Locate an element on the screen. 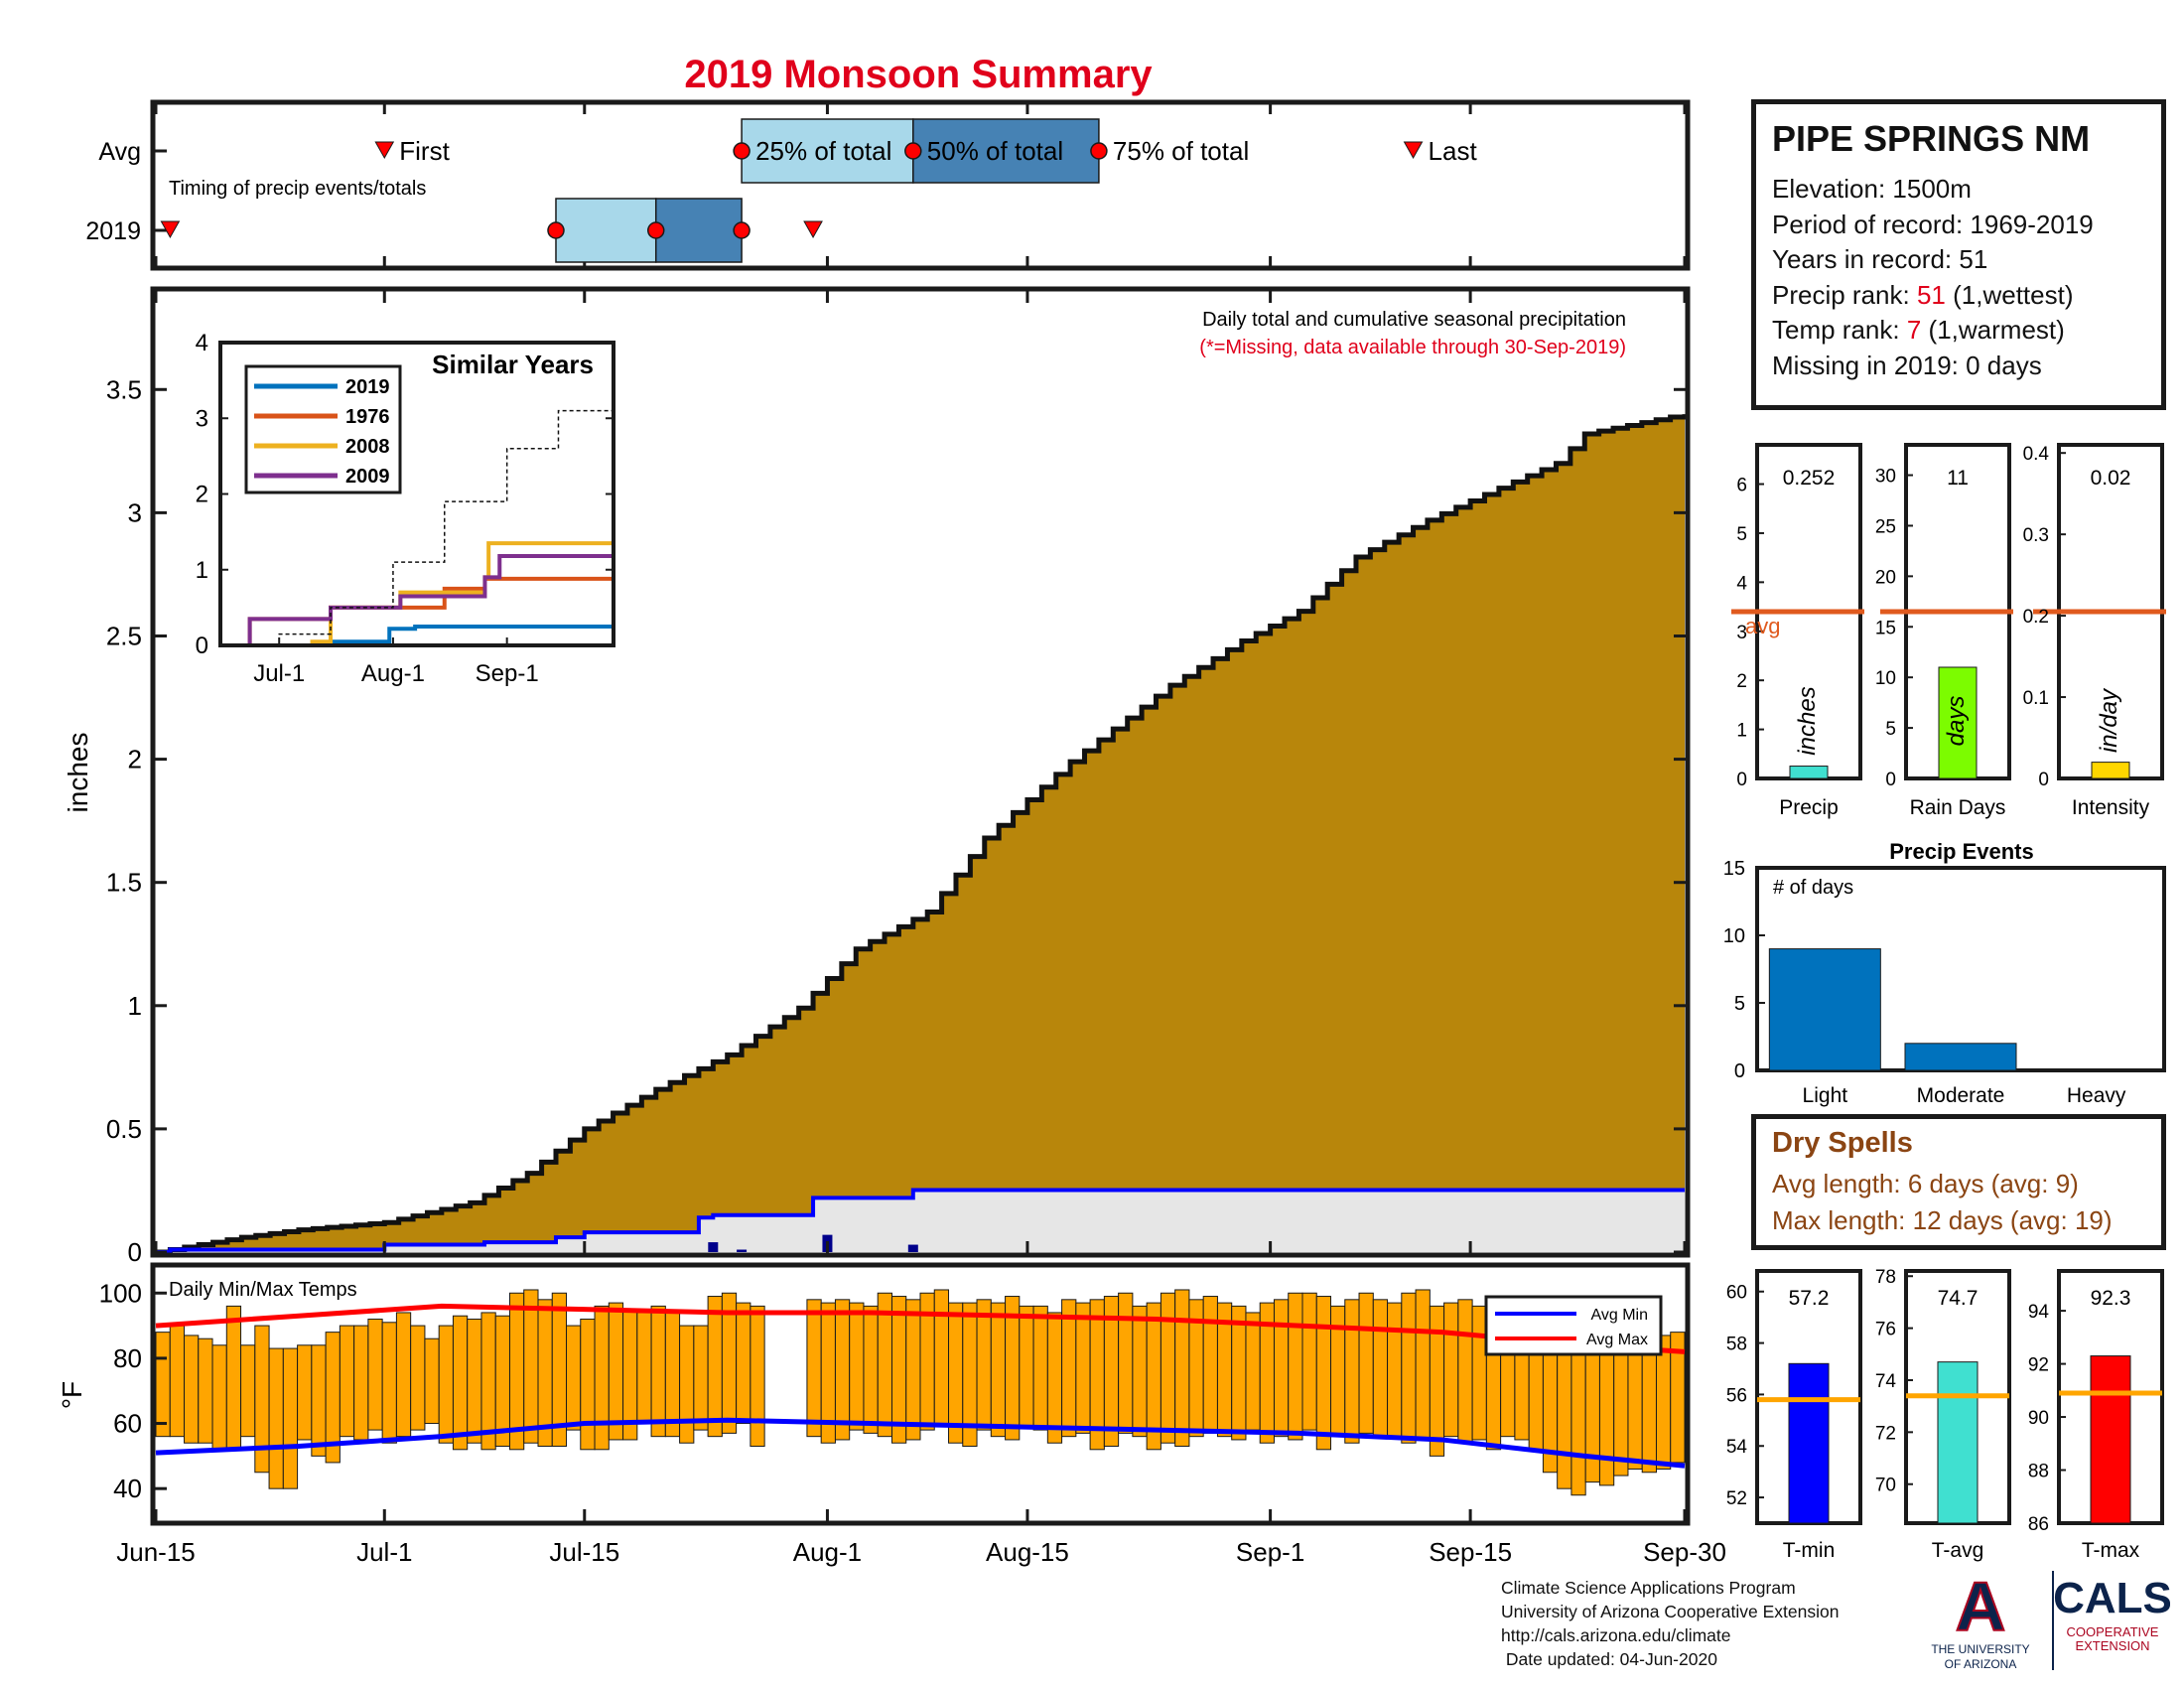 The width and height of the screenshot is (2184, 1688). inset-ytick-label: 2 is located at coordinates (202, 495).